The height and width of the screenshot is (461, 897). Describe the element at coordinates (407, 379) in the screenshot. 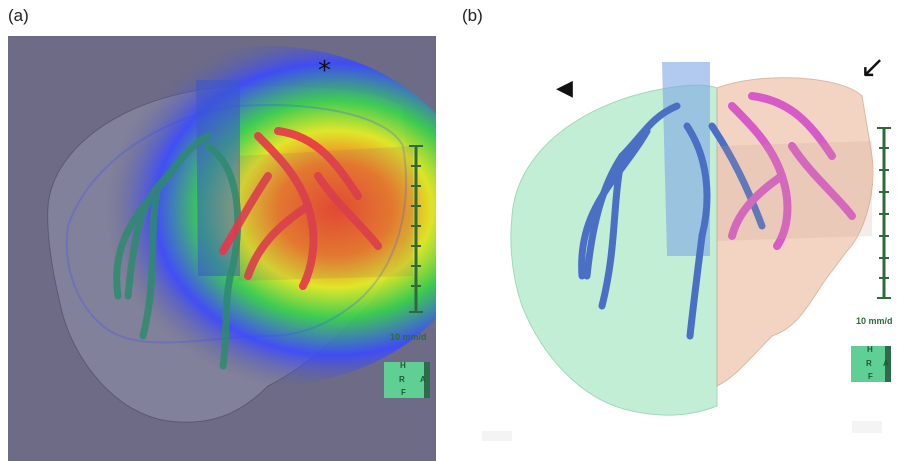

I see `panel-a-orientation-cube: H R A F` at that location.